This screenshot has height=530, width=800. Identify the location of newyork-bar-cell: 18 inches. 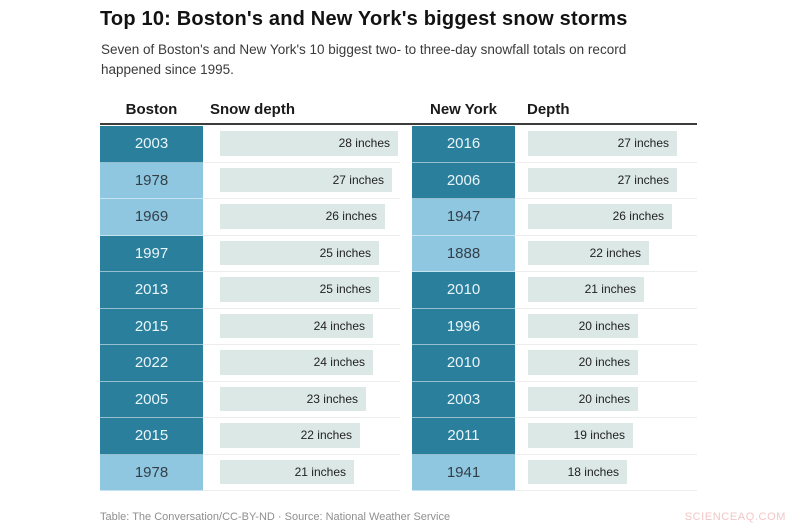
(606, 472).